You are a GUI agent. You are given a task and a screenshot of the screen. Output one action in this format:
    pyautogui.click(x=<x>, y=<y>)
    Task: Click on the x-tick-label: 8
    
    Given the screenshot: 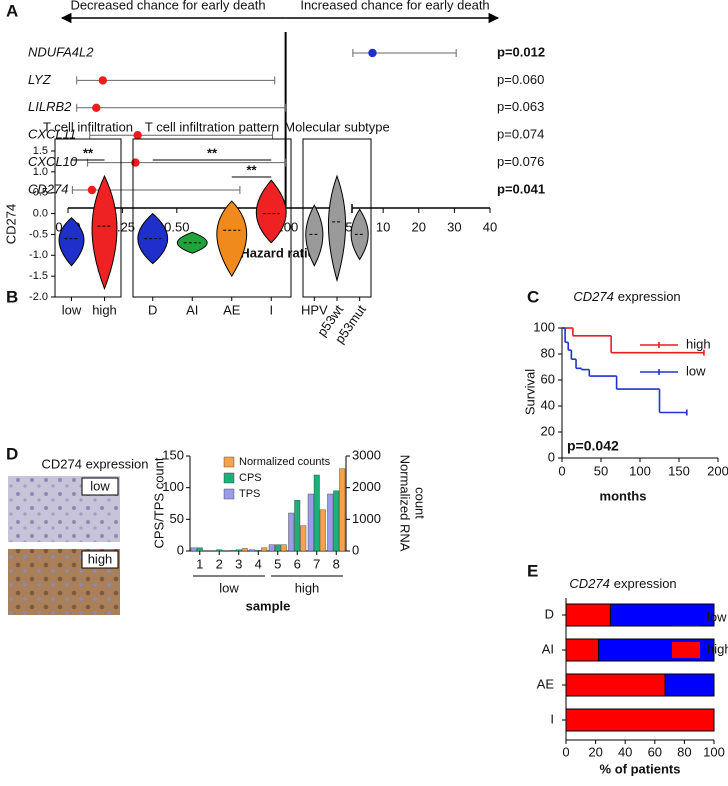 What is the action you would take?
    pyautogui.click(x=336, y=563)
    